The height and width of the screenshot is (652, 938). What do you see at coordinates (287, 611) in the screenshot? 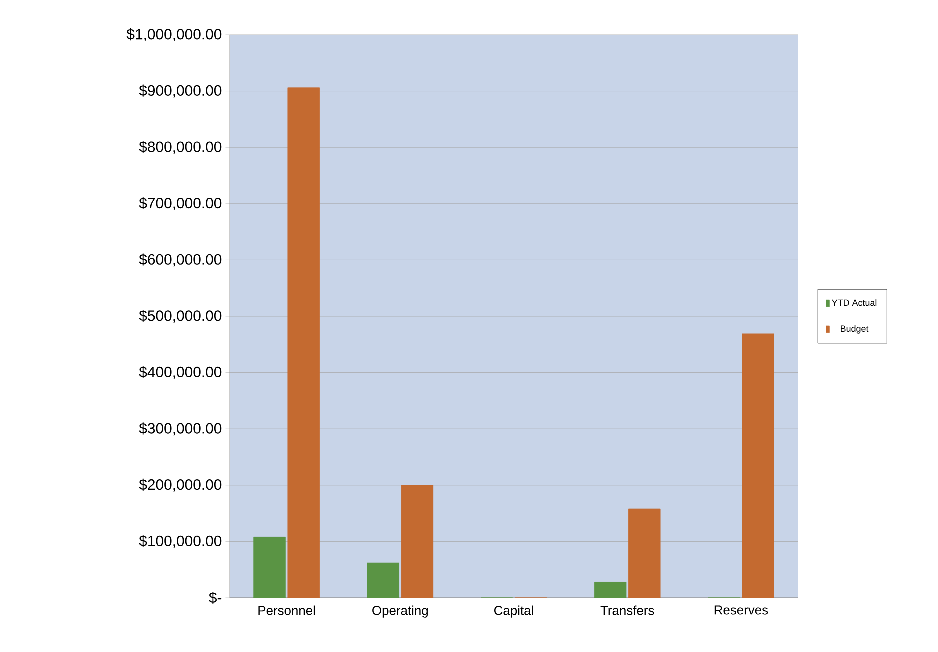
I see `x-tick-label: Personnel` at bounding box center [287, 611].